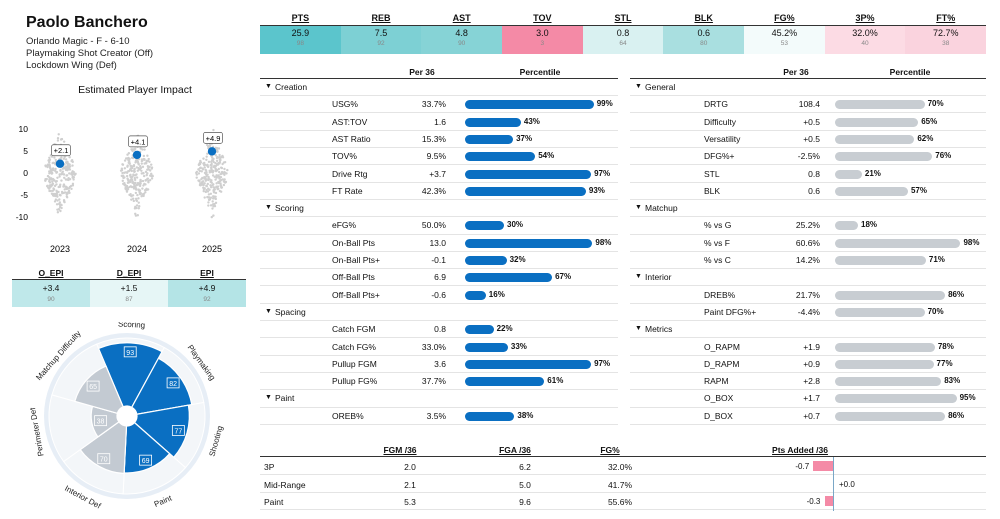 Image resolution: width=1000 pixels, height=519 pixels. What do you see at coordinates (719, 156) in the screenshot?
I see `metric-name: DFG%+` at bounding box center [719, 156].